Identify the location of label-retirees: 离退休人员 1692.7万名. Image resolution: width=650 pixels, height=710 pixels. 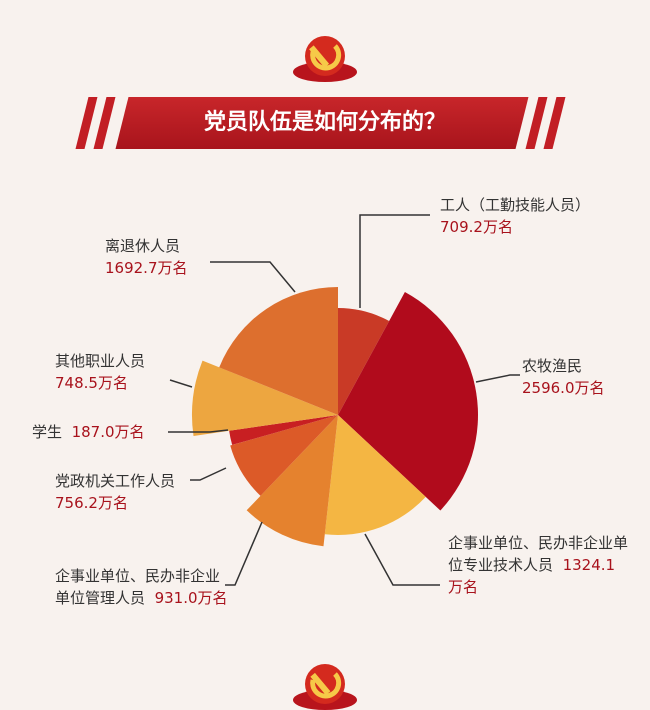
(146, 257).